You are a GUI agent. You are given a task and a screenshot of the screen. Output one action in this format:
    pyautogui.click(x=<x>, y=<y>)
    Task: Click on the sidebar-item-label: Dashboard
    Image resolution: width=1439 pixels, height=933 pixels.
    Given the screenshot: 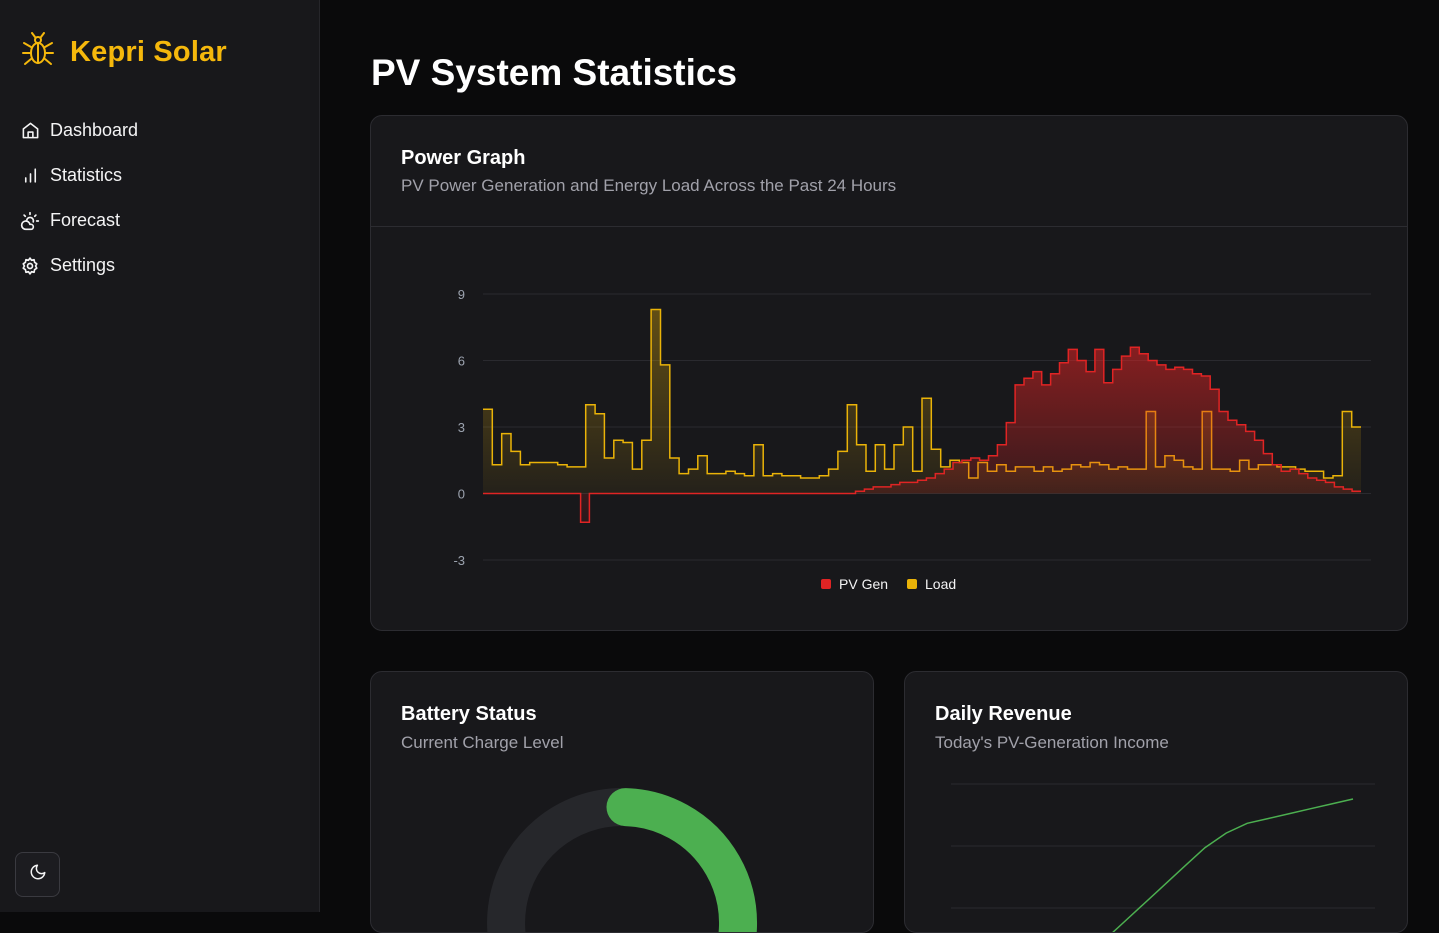 What is the action you would take?
    pyautogui.click(x=94, y=130)
    